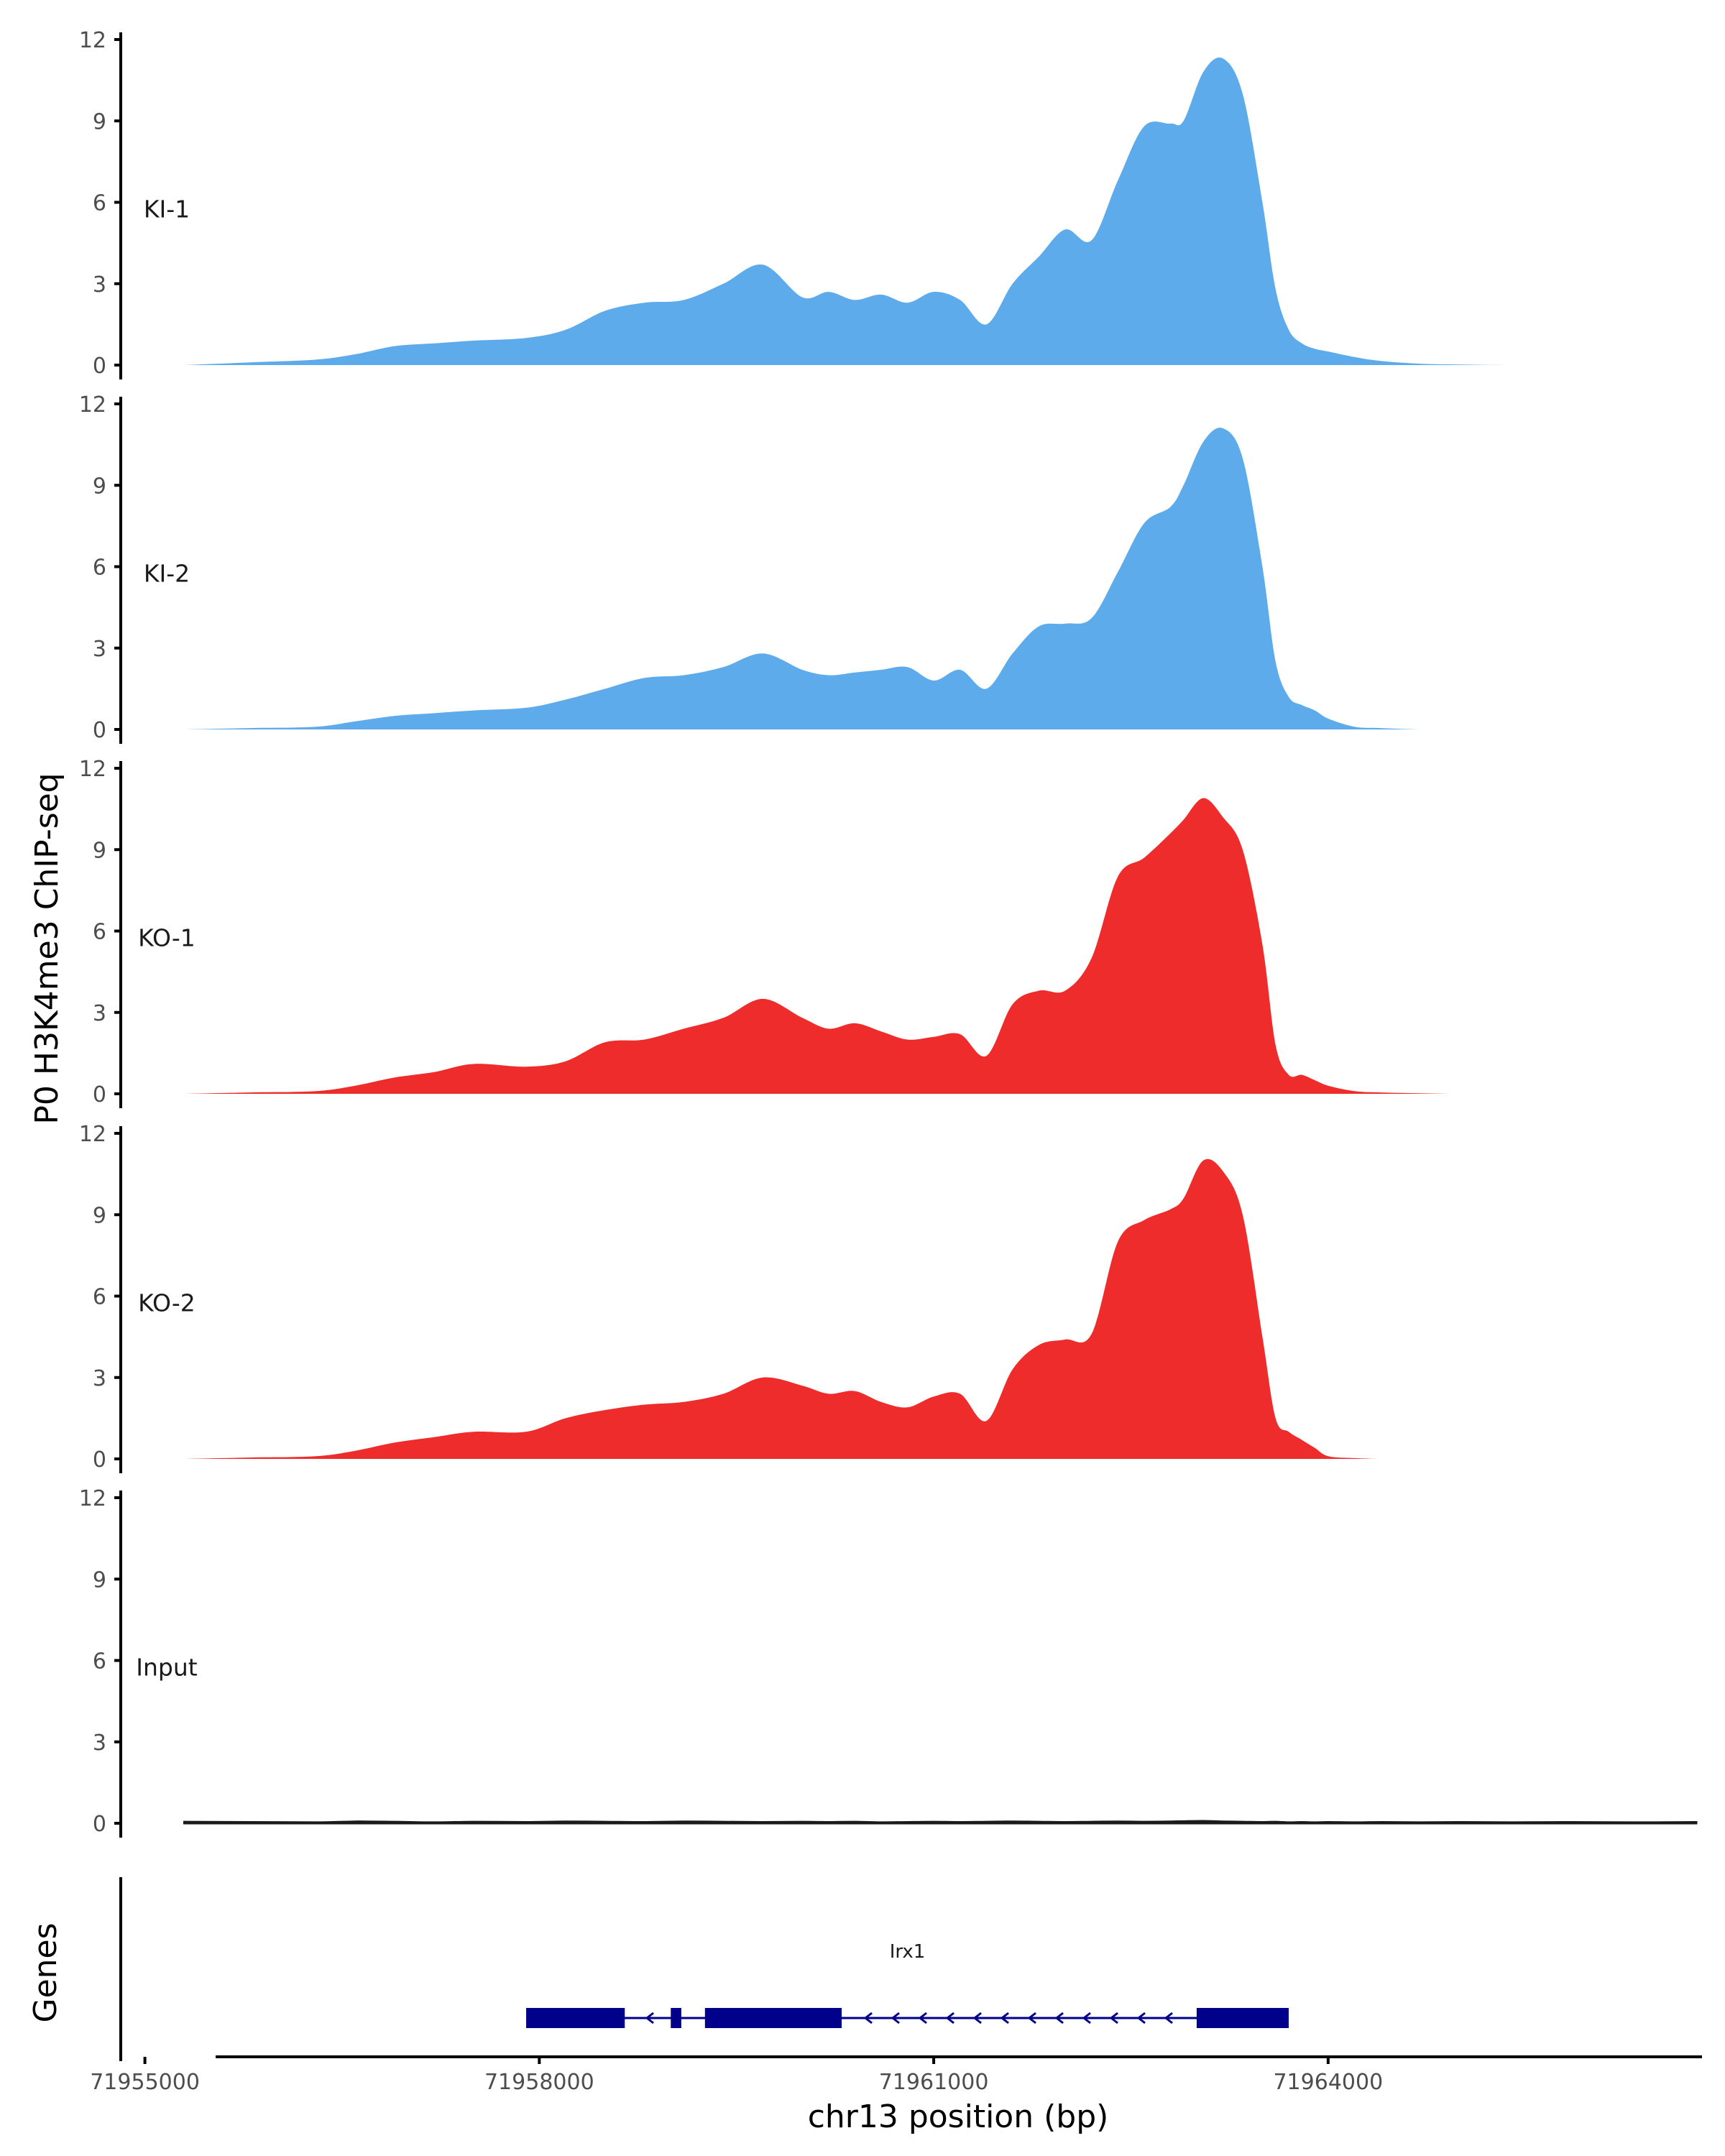 This screenshot has height=2156, width=1725. What do you see at coordinates (934, 2082) in the screenshot?
I see `x-tick-label: 71961000` at bounding box center [934, 2082].